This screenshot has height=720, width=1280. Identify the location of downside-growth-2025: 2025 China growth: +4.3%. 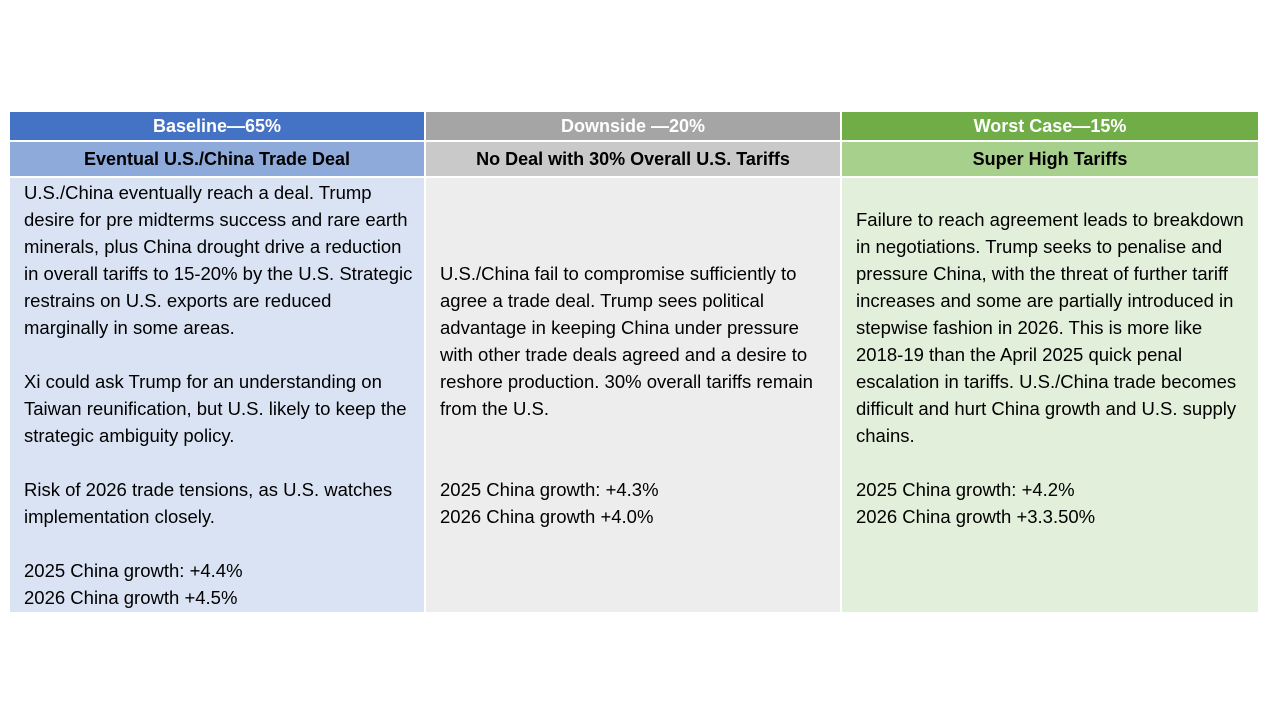
(549, 489).